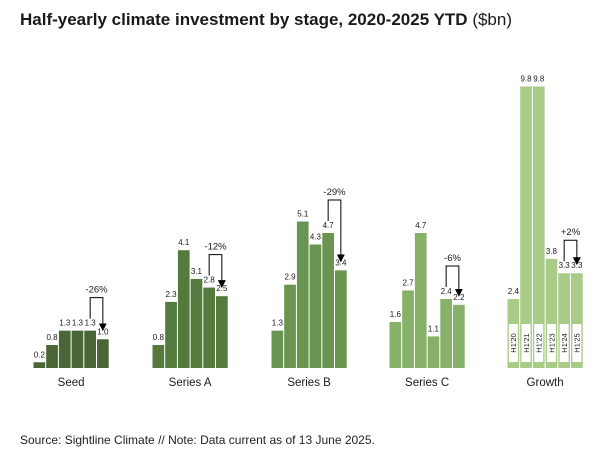 The height and width of the screenshot is (454, 608). I want to click on chart-title-unit: ($bn), so click(492, 19).